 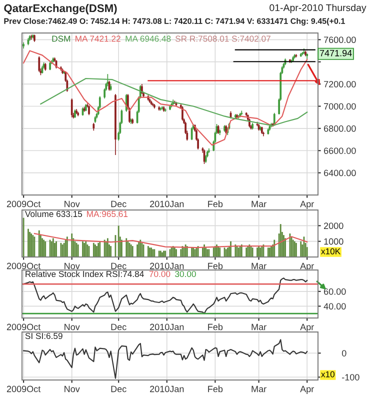 I want to click on text: MA 7421.22, so click(x=98, y=39).